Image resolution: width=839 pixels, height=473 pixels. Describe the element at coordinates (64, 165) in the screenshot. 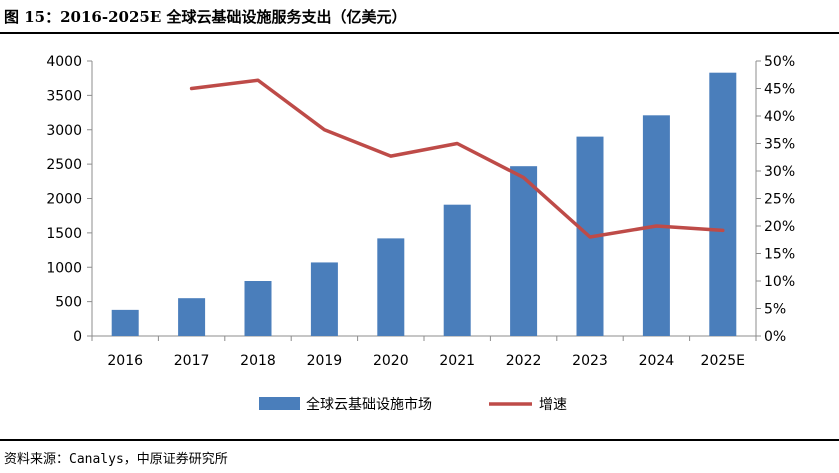

I see `left-tick-label: 2500` at that location.